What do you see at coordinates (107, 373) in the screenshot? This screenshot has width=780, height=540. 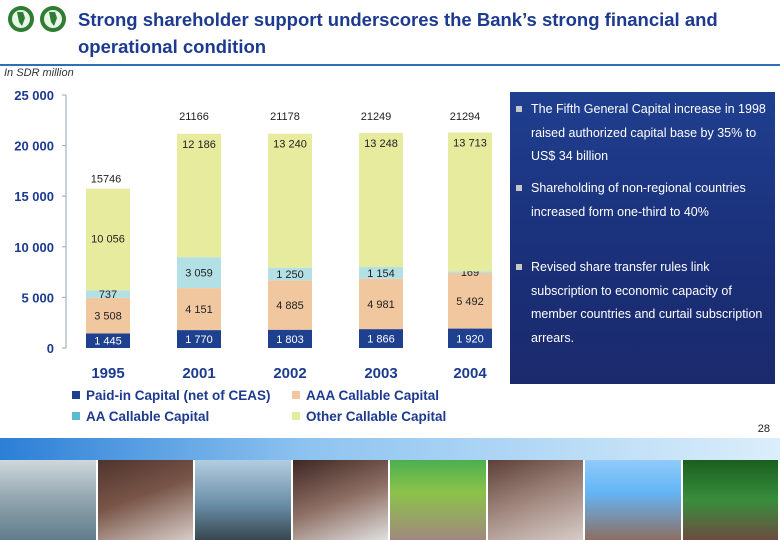 I see `x-tick-label: 1995` at bounding box center [107, 373].